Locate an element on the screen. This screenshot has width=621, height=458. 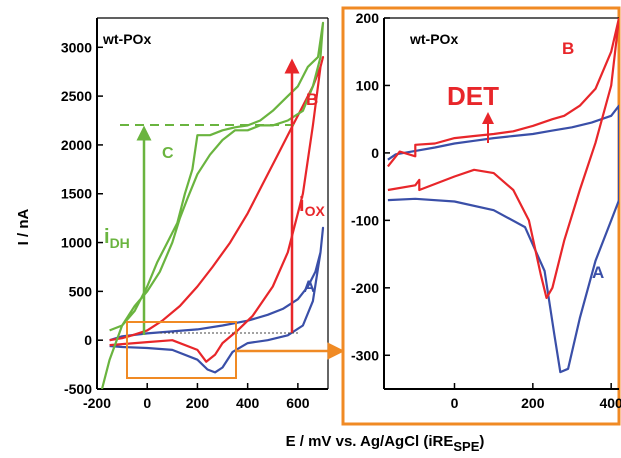
main-xtick-label: 400 is located at coordinates (248, 403).